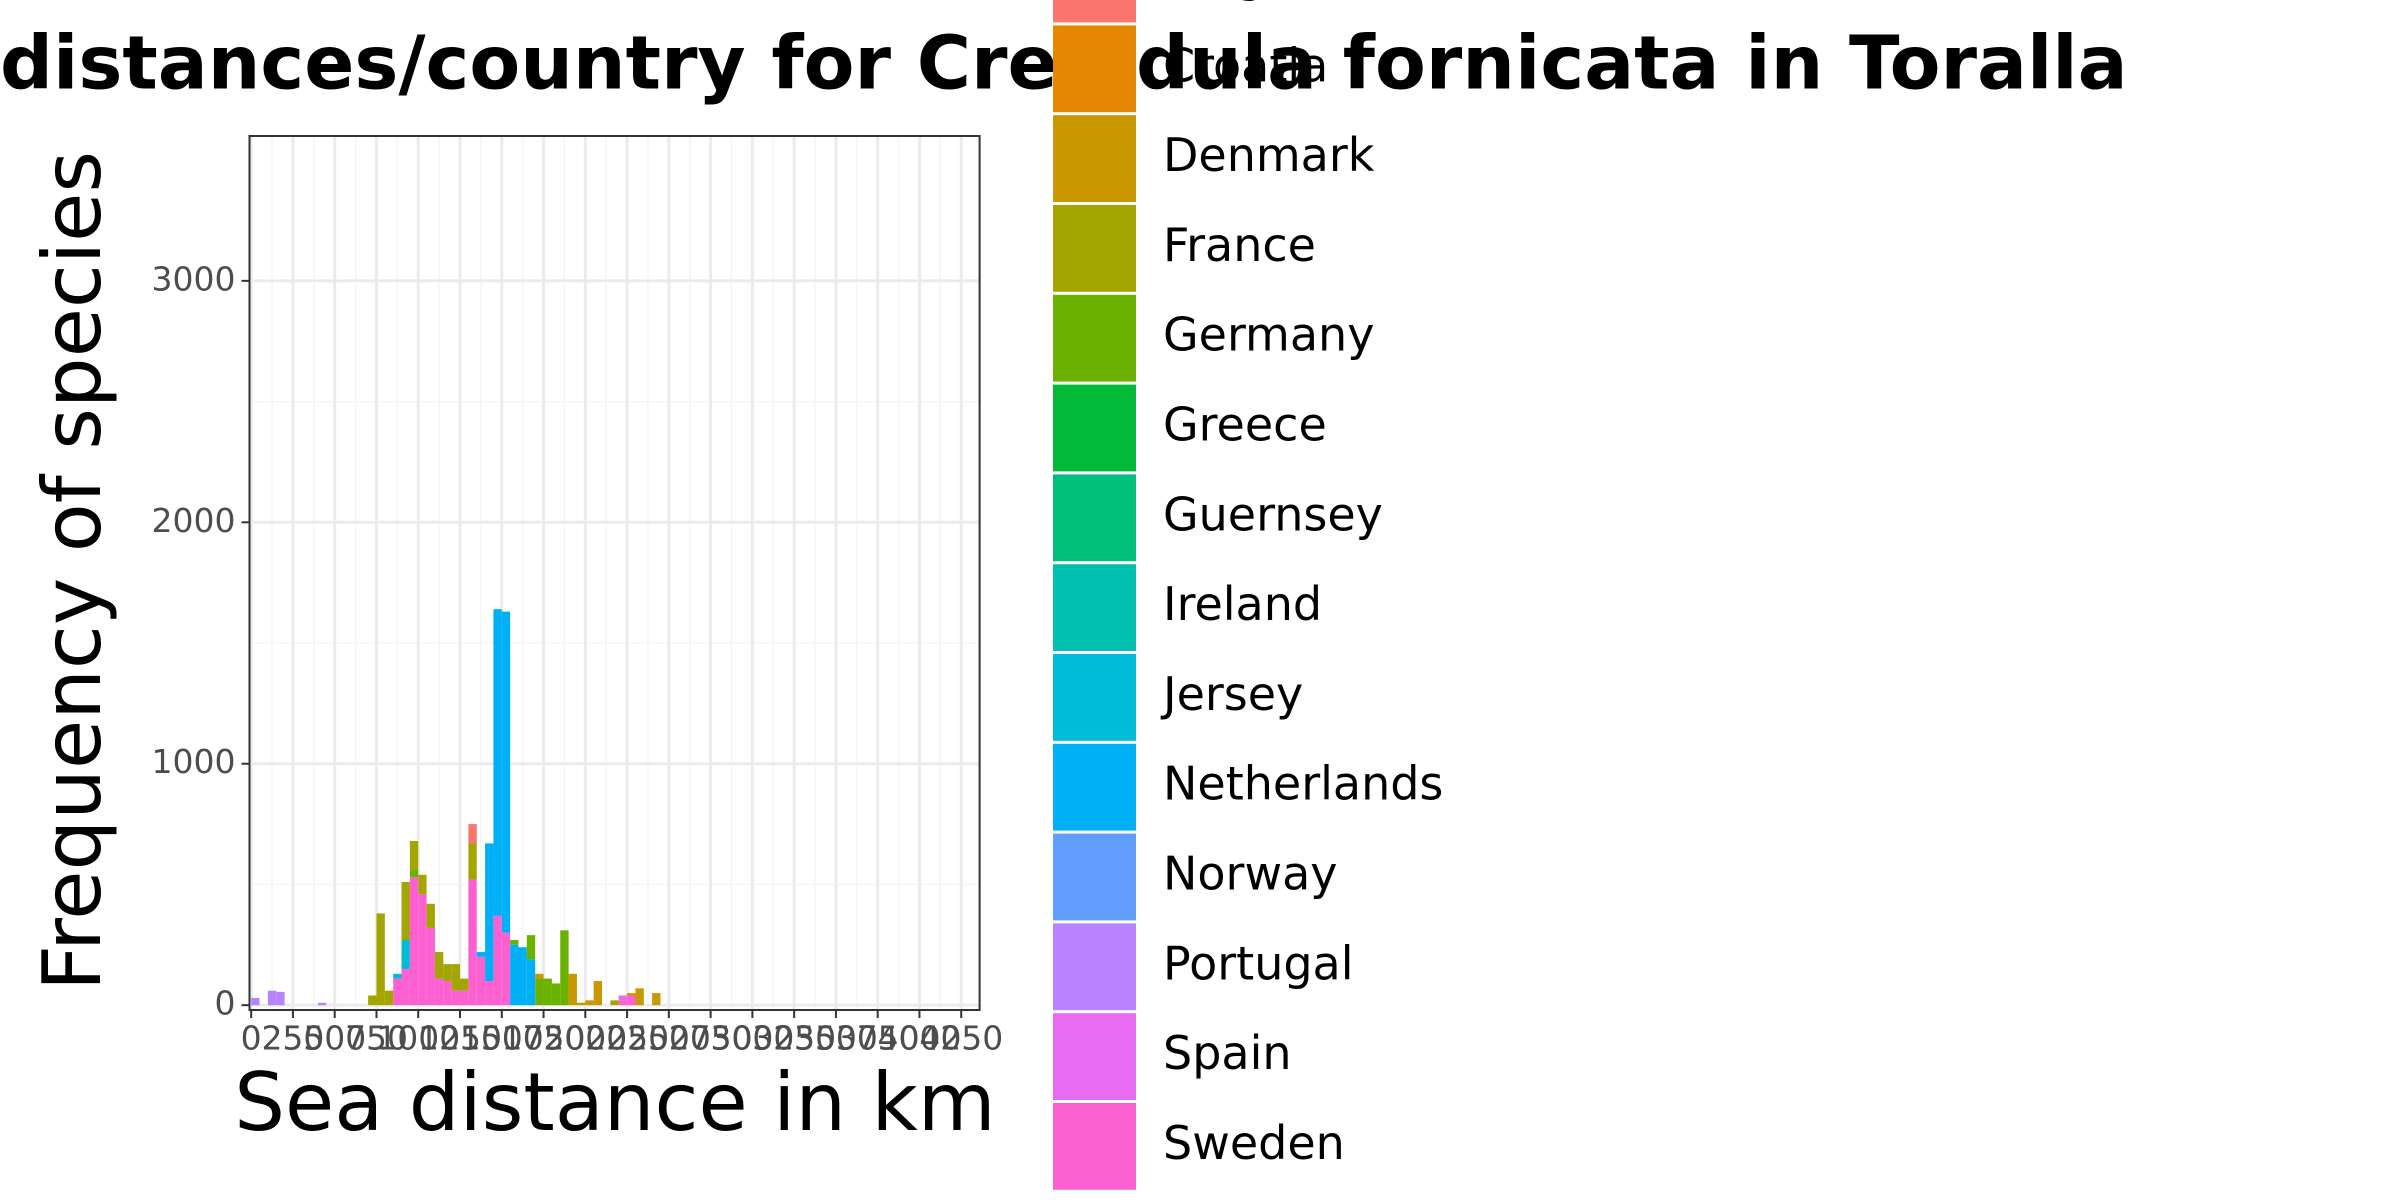 This screenshot has width=2400, height=1200. Describe the element at coordinates (711, 1038) in the screenshot. I see `x-tick-label: 2750` at that location.